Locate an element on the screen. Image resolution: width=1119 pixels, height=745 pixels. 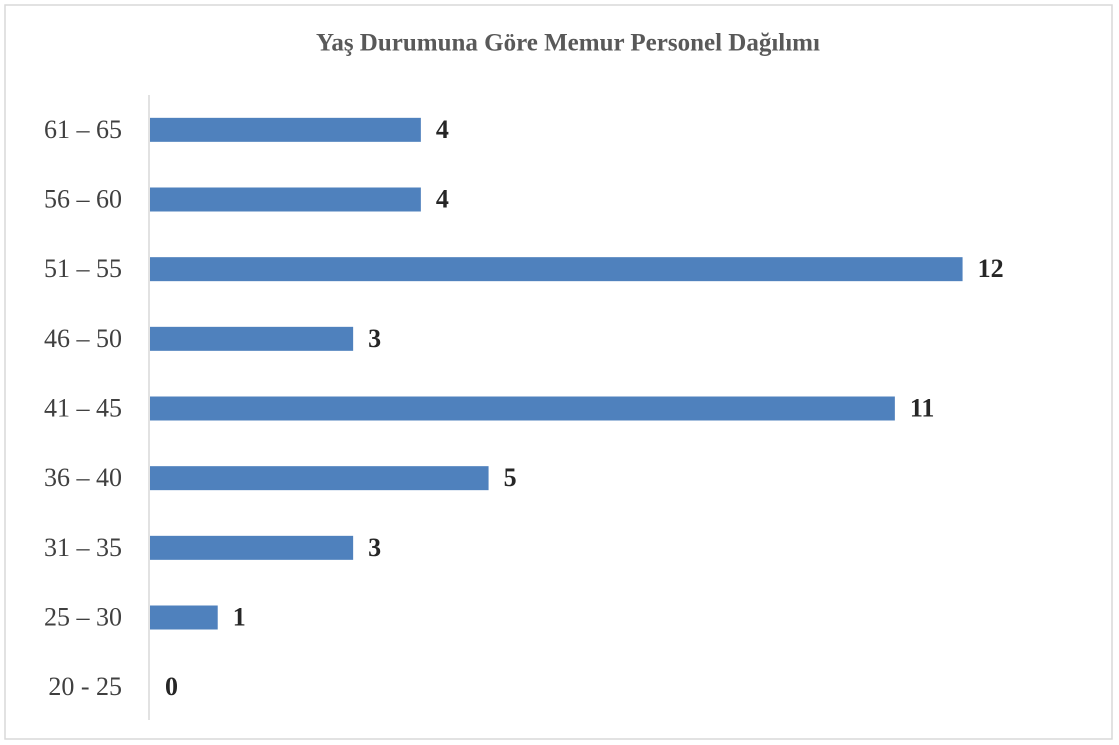
y-tick-label: 61 – 65 is located at coordinates (83, 129).